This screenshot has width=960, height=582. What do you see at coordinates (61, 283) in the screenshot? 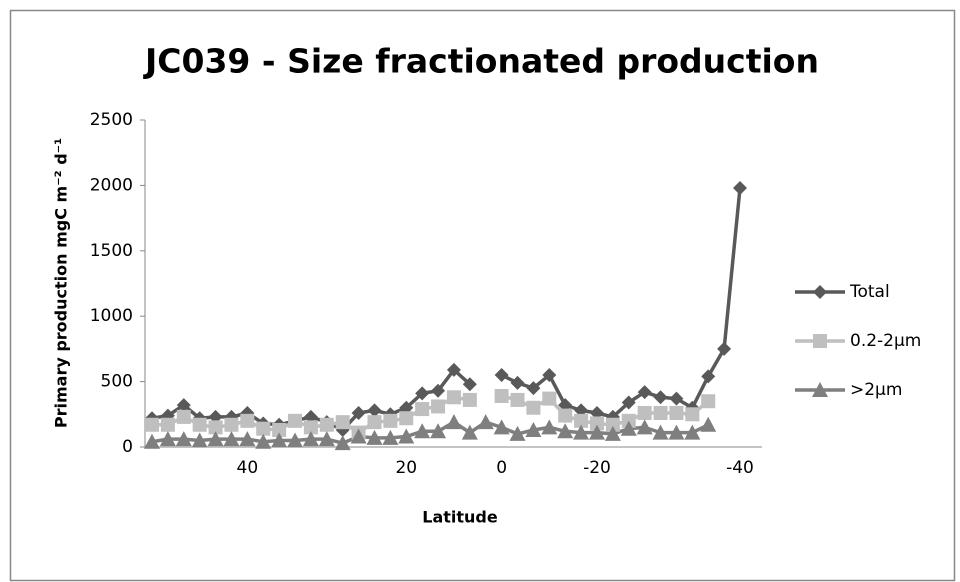
I see `y-axis-label: Primary production mgC m⁻² d⁻¹` at bounding box center [61, 283].